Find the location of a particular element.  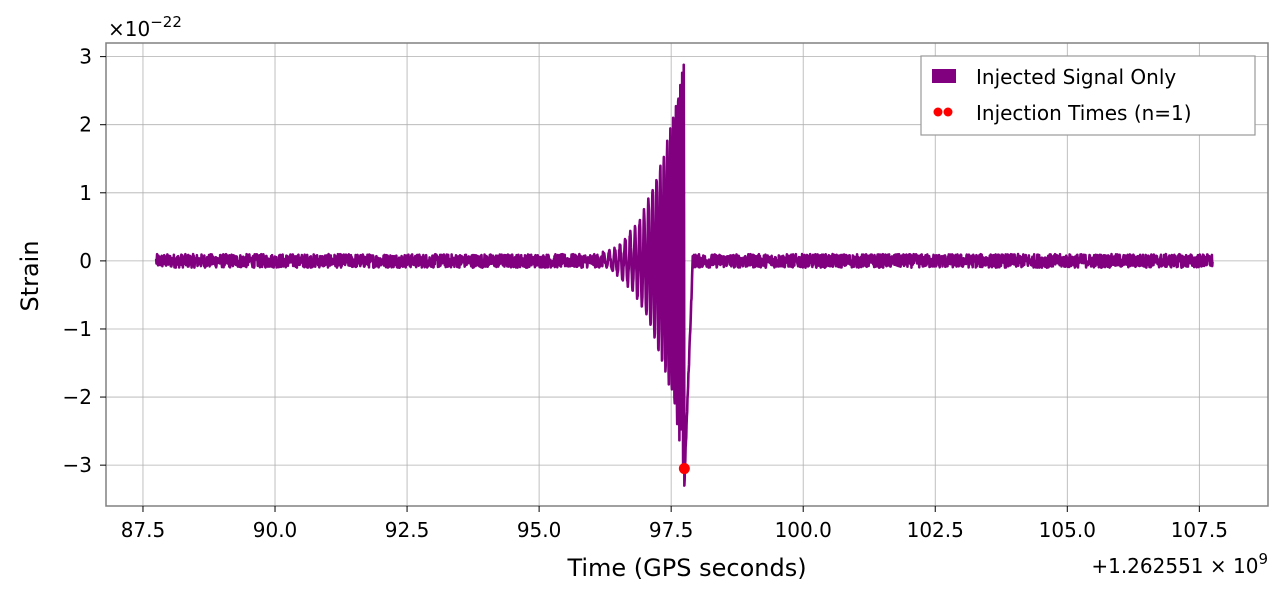

y-tick-label: 3 is located at coordinates (85, 57).